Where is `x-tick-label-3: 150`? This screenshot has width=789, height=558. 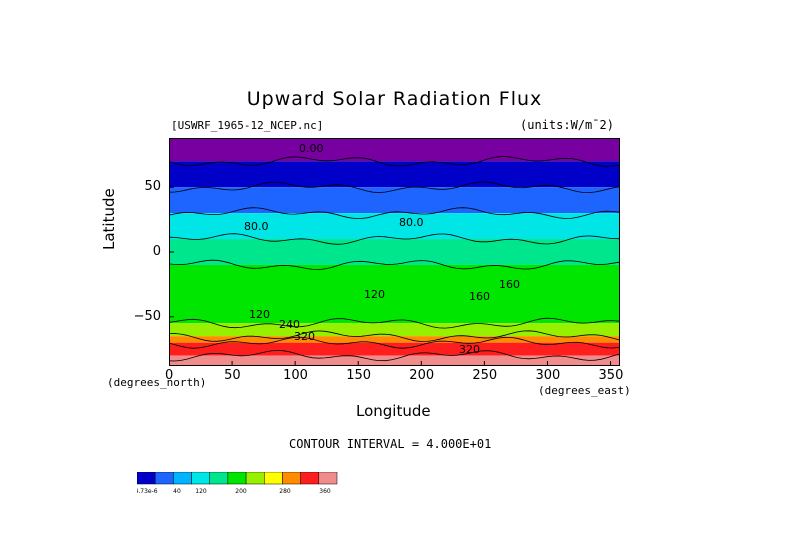
x-tick-label-3: 150 is located at coordinates (359, 375).